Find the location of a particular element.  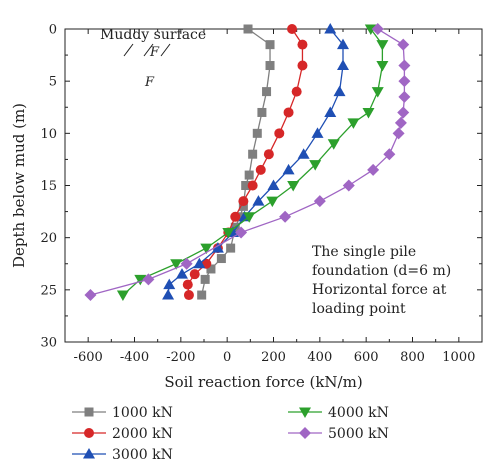

y-tick-label: 5 is located at coordinates (53, 82).